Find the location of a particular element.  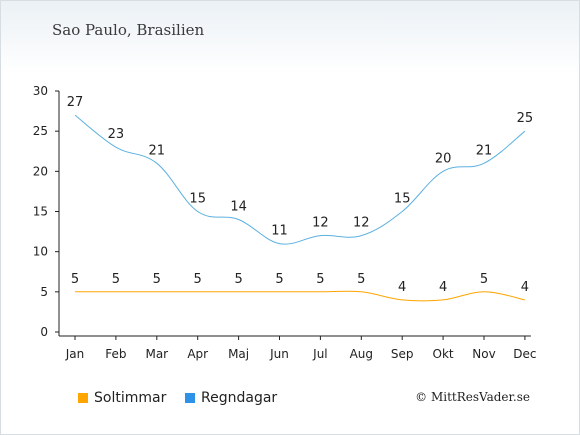

y-tick-label: 15 is located at coordinates (40, 212).